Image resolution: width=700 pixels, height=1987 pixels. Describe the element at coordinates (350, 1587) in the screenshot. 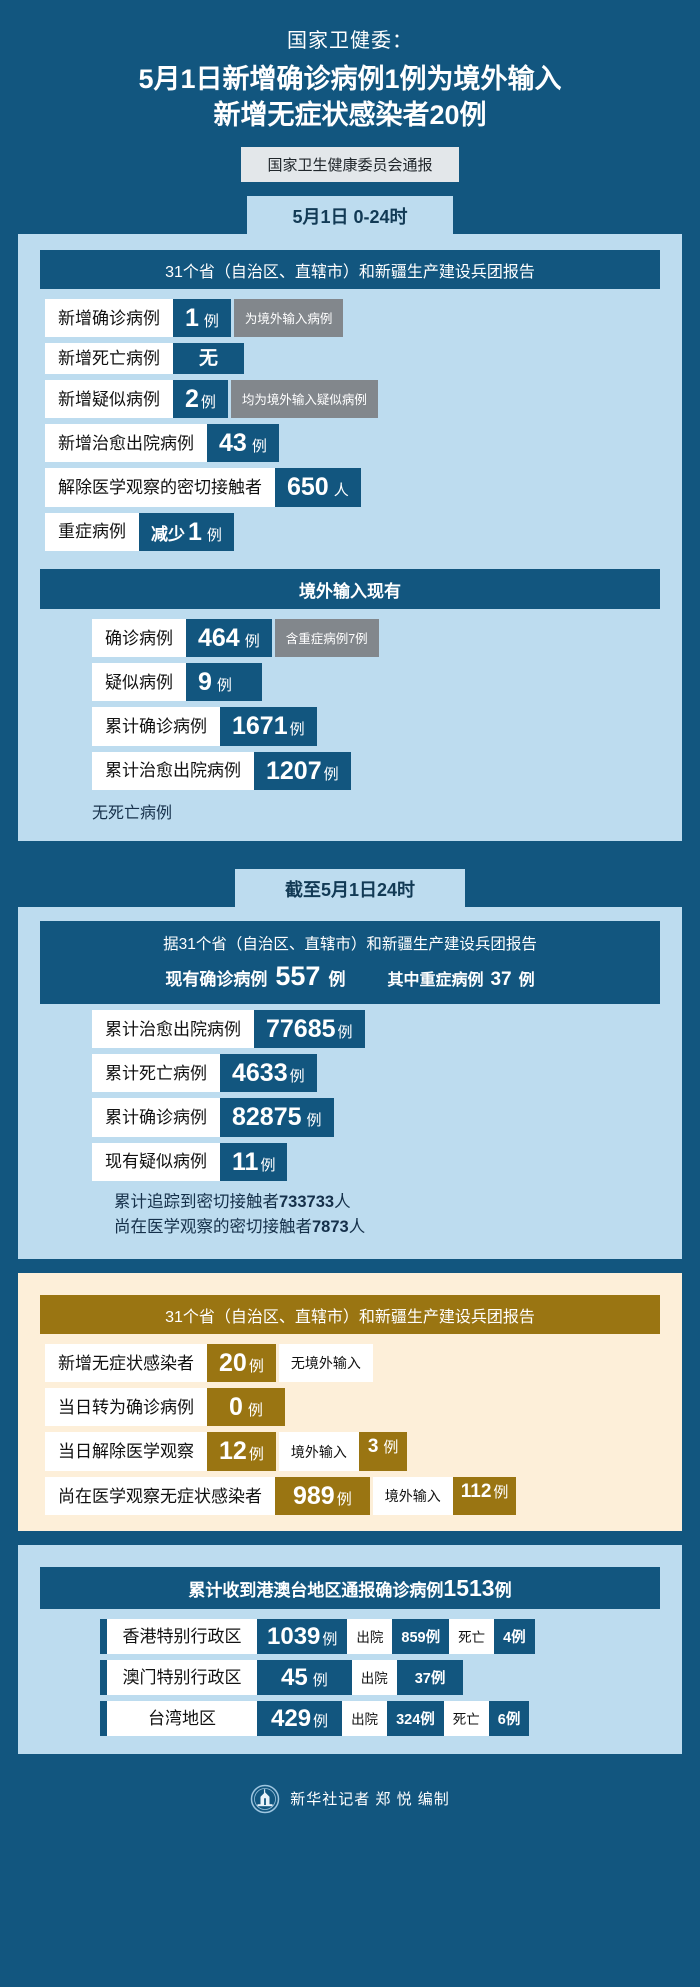

I see `regions-total-bar: 累计收到港澳台地区通报确诊病例1513例` at that location.